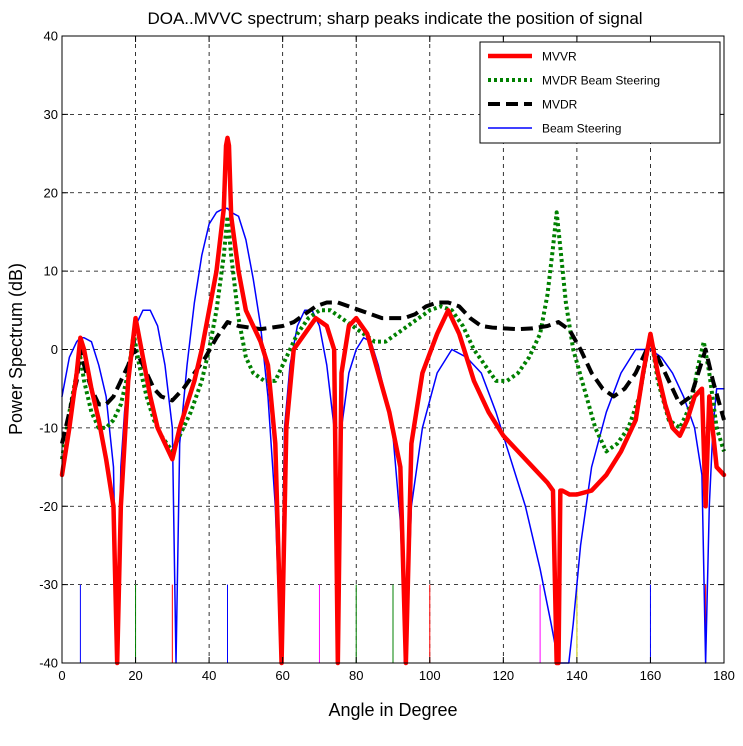  Describe the element at coordinates (135, 675) in the screenshot. I see `x-tick-label: 20` at that location.